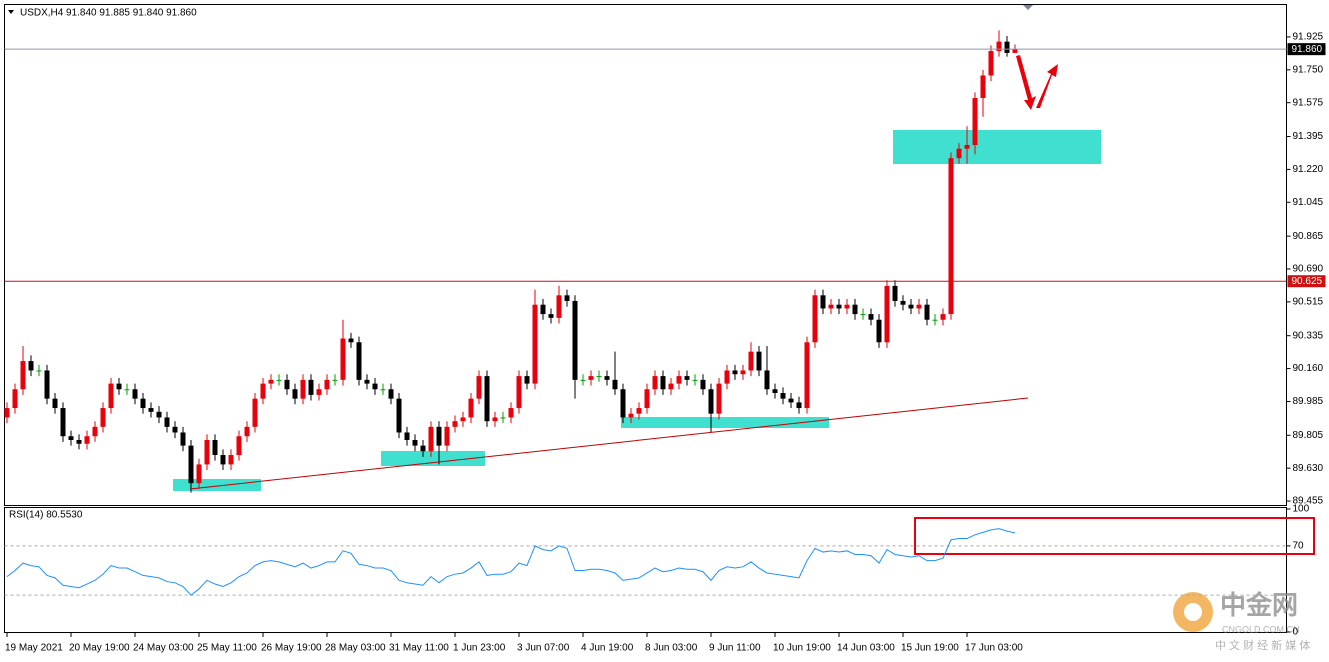 This screenshot has height=662, width=1329. Describe the element at coordinates (1114, 536) in the screenshot. I see `highlight-box` at that location.